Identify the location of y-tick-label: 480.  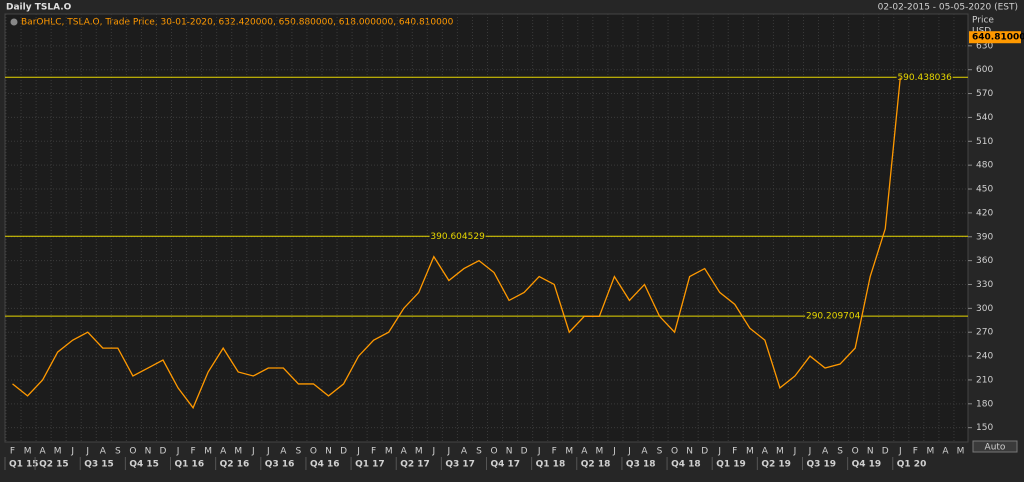
(984, 166).